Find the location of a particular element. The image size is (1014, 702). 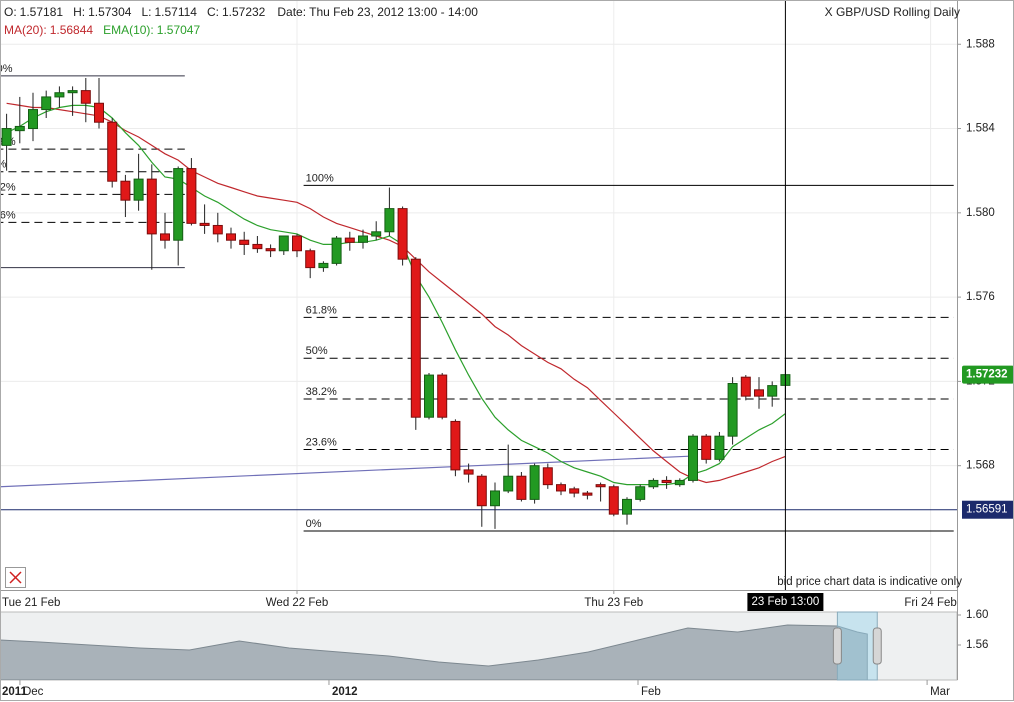

navigator-window is located at coordinates (857, 646).